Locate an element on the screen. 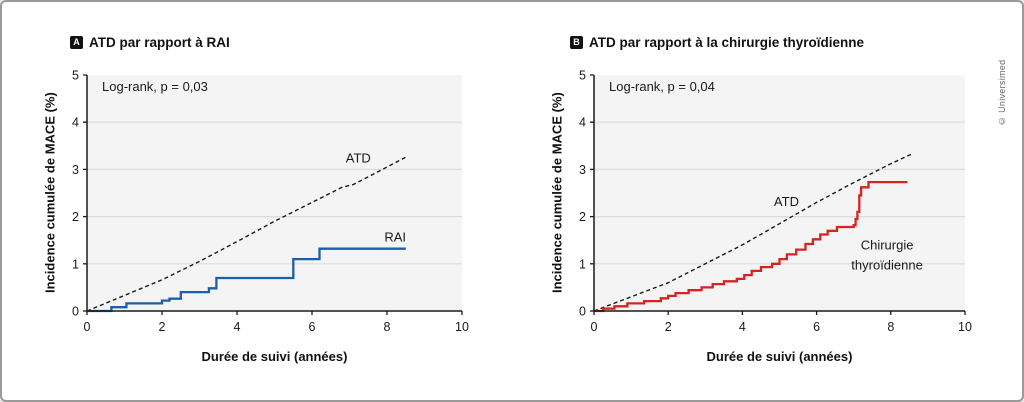 This screenshot has height=402, width=1024. series-label-rai: RAI is located at coordinates (395, 237).